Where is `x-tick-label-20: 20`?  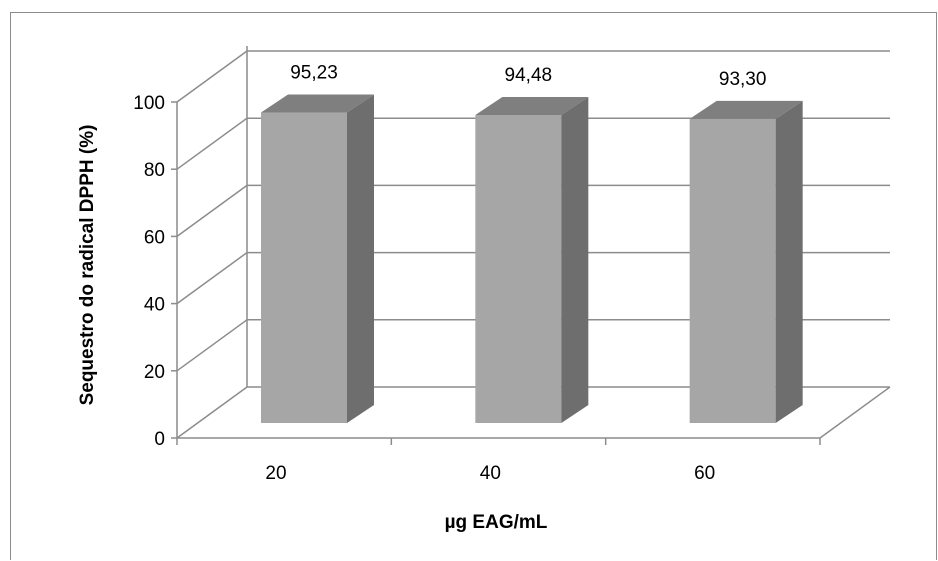
x-tick-label-20: 20 is located at coordinates (275, 473).